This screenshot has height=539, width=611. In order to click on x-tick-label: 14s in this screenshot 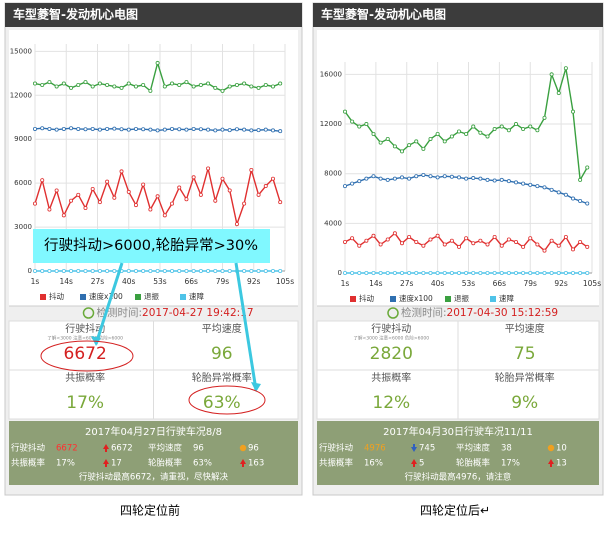, I will do `click(376, 283)`.